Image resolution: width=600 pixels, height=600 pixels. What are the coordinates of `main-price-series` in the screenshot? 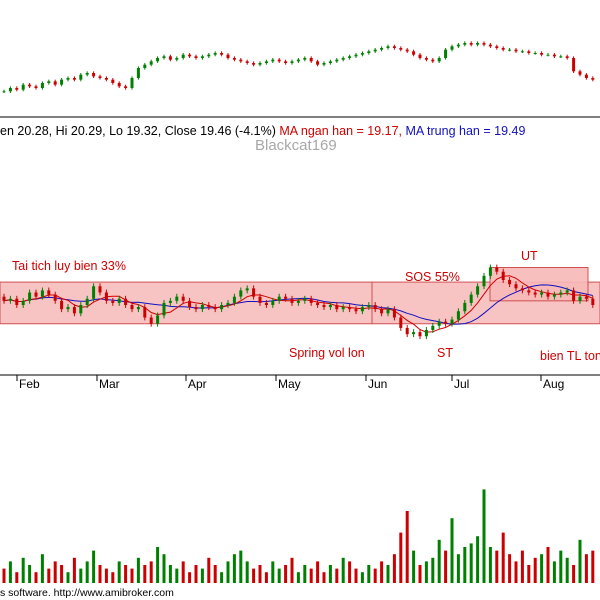 It's located at (298, 302).